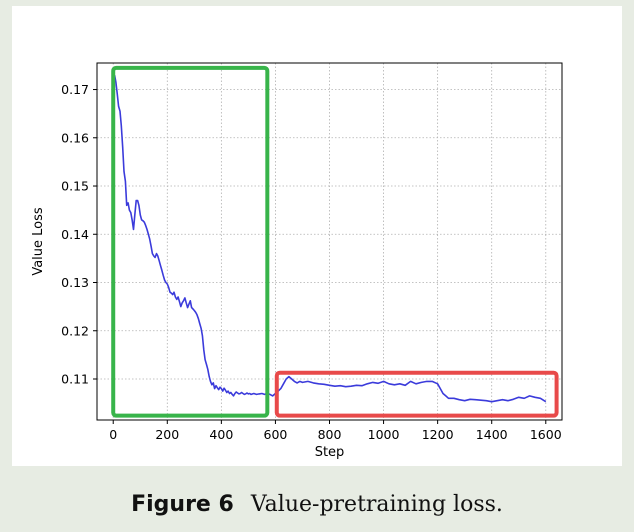 This screenshot has width=634, height=532. What do you see at coordinates (75, 89) in the screenshot?
I see `y-tick-label: 0.17` at bounding box center [75, 89].